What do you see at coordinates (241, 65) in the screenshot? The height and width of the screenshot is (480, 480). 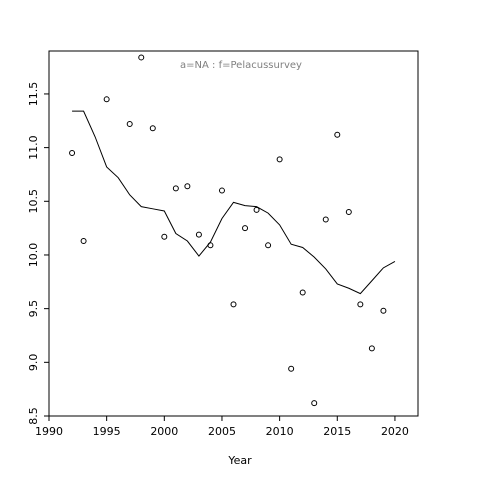 I see `annotation-label: a=NA : f=Pelacussurvey` at bounding box center [241, 65].